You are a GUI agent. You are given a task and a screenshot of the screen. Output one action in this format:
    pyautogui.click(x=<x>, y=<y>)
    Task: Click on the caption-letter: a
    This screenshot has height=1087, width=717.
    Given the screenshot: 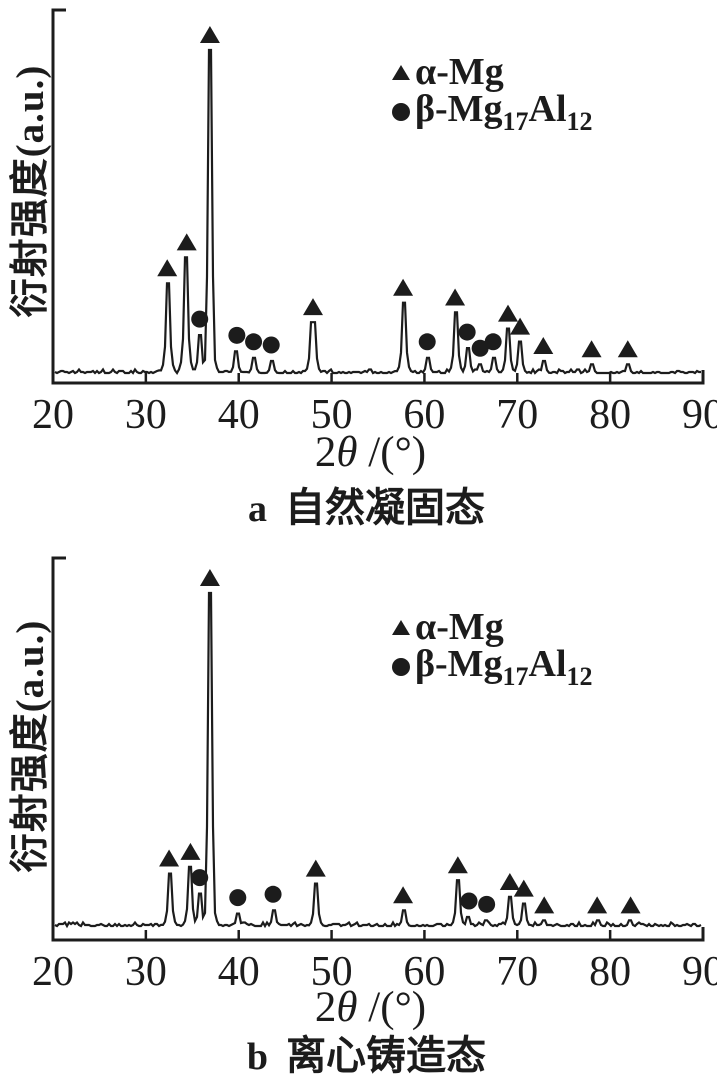 What is the action you would take?
    pyautogui.click(x=257, y=509)
    